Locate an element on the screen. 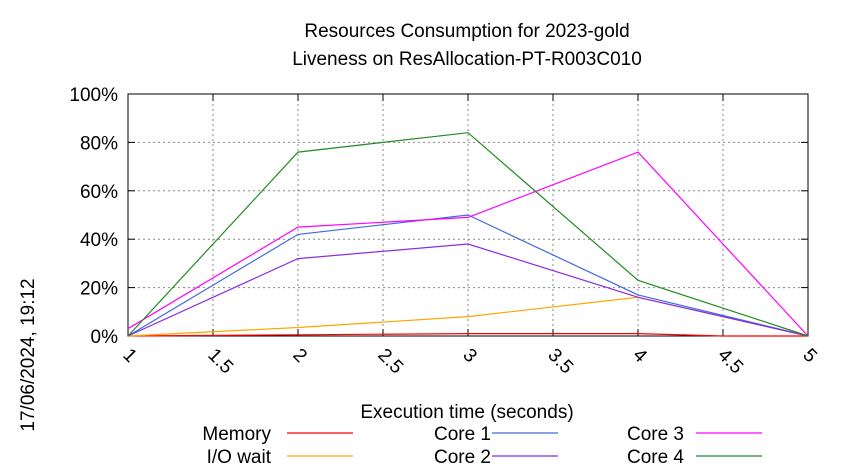  x-tick-label: 2.5 is located at coordinates (390, 362).